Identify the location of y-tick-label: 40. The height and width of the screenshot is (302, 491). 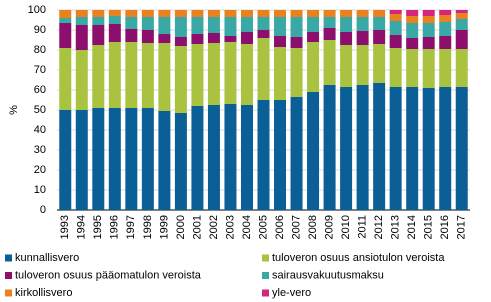
(40, 130).